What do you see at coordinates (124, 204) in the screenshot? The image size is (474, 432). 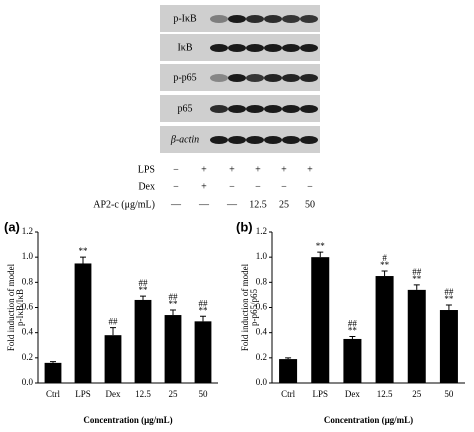 I see `treatment-label: AP2-c (μg/mL)` at bounding box center [124, 204].